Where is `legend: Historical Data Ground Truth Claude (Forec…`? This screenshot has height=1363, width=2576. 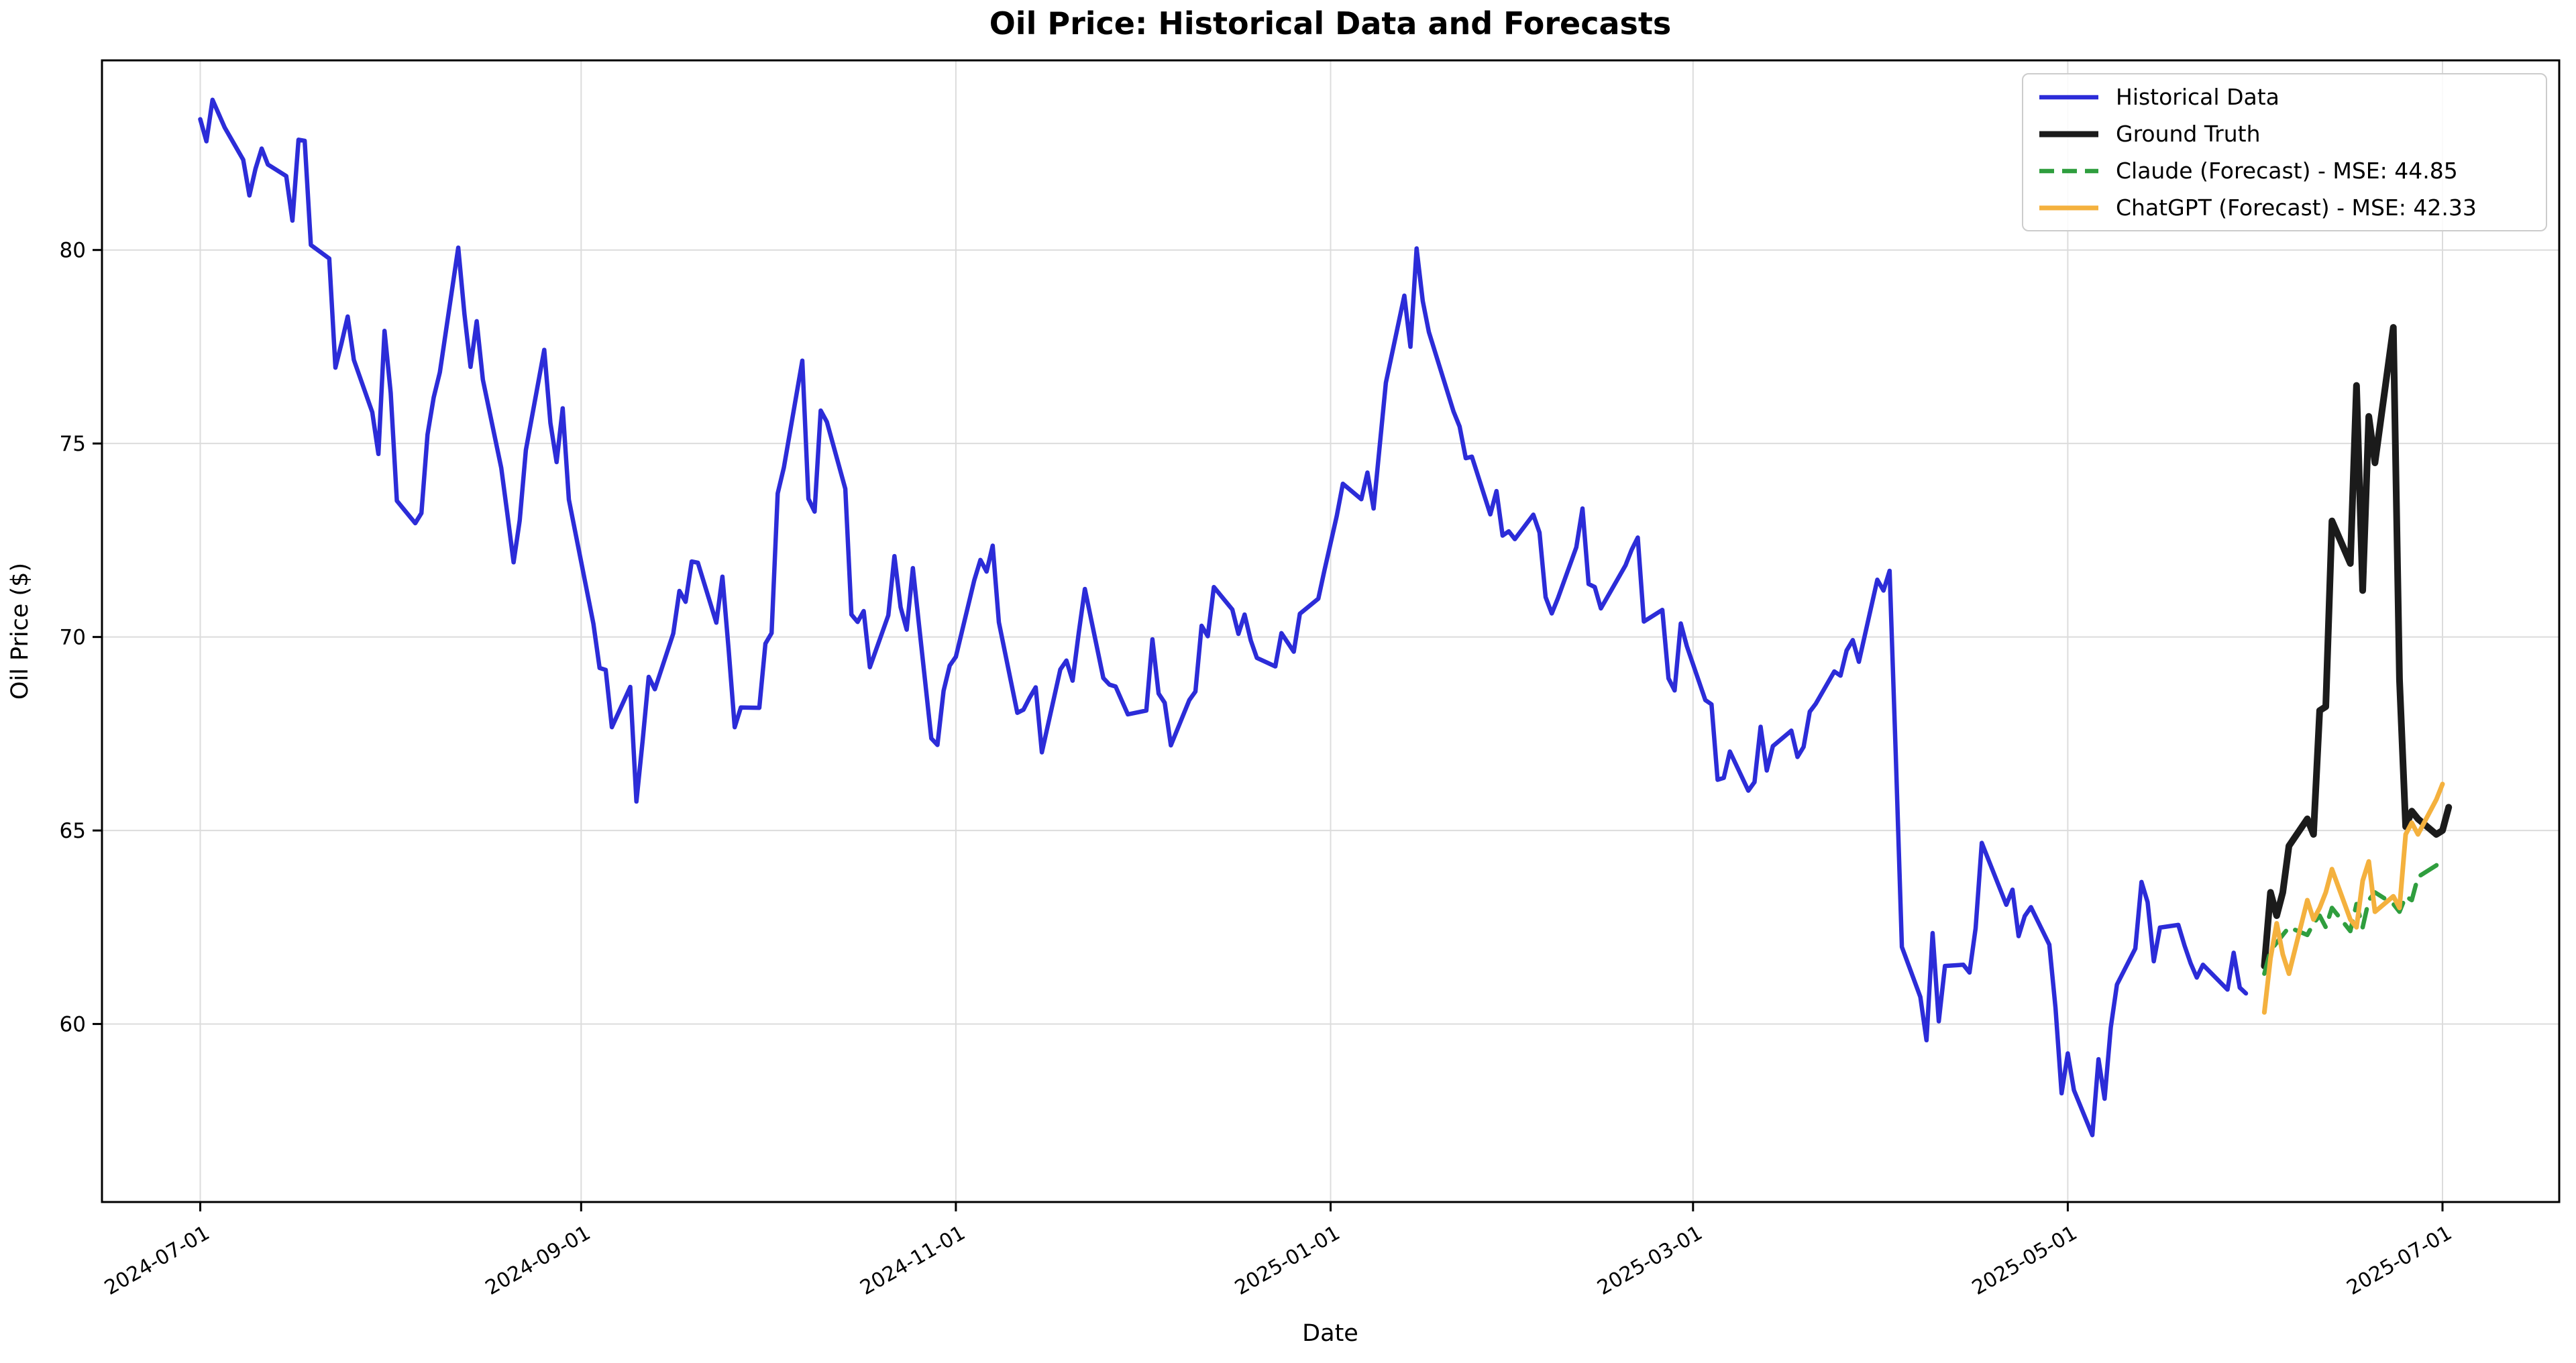
legend: Historical Data Ground Truth Claude (Forec… is located at coordinates (2284, 152).